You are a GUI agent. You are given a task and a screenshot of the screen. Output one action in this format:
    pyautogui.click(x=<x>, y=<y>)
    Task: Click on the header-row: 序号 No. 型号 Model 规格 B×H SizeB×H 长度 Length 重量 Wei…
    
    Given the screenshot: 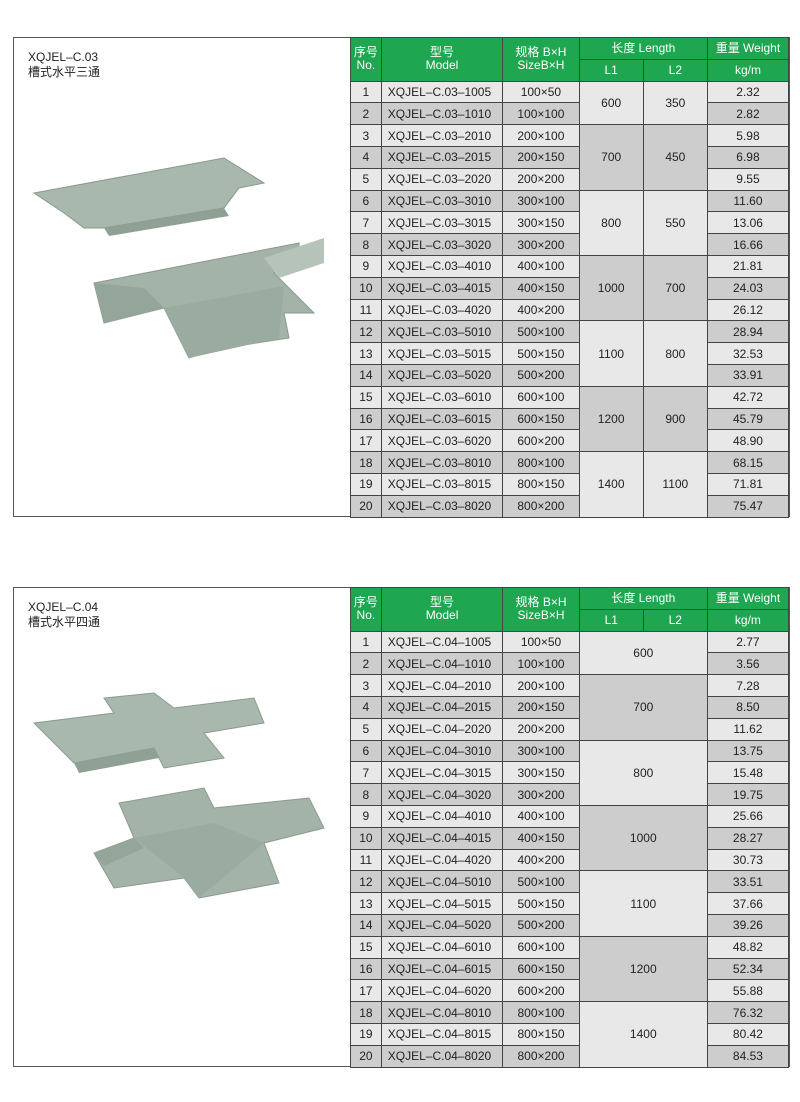 What is the action you would take?
    pyautogui.click(x=570, y=609)
    